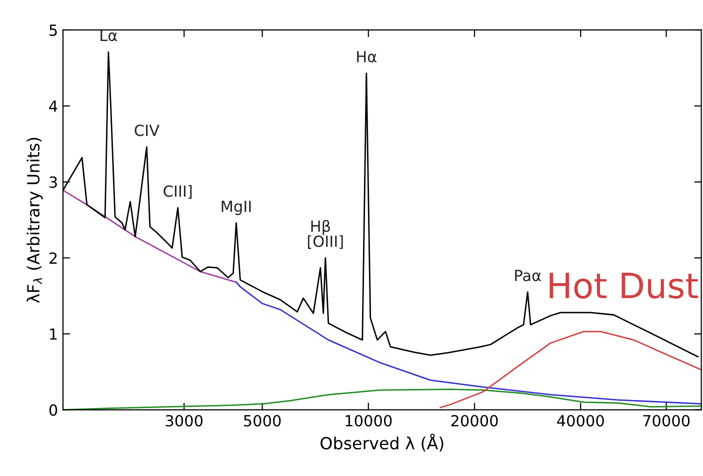 The image size is (703, 476). I want to click on x-tick-label: 70000, so click(666, 420).